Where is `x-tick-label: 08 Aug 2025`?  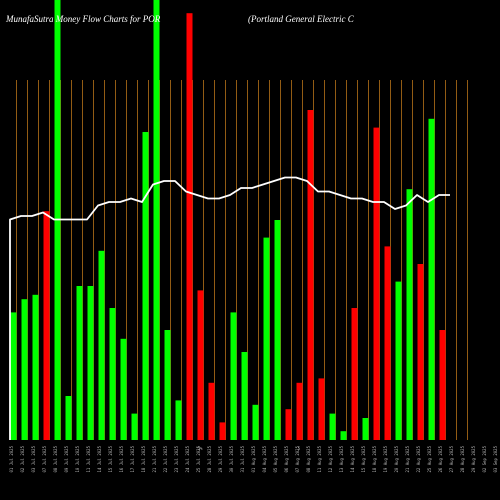
x-tick-label: 08 Aug 2025 is located at coordinates (308, 458).